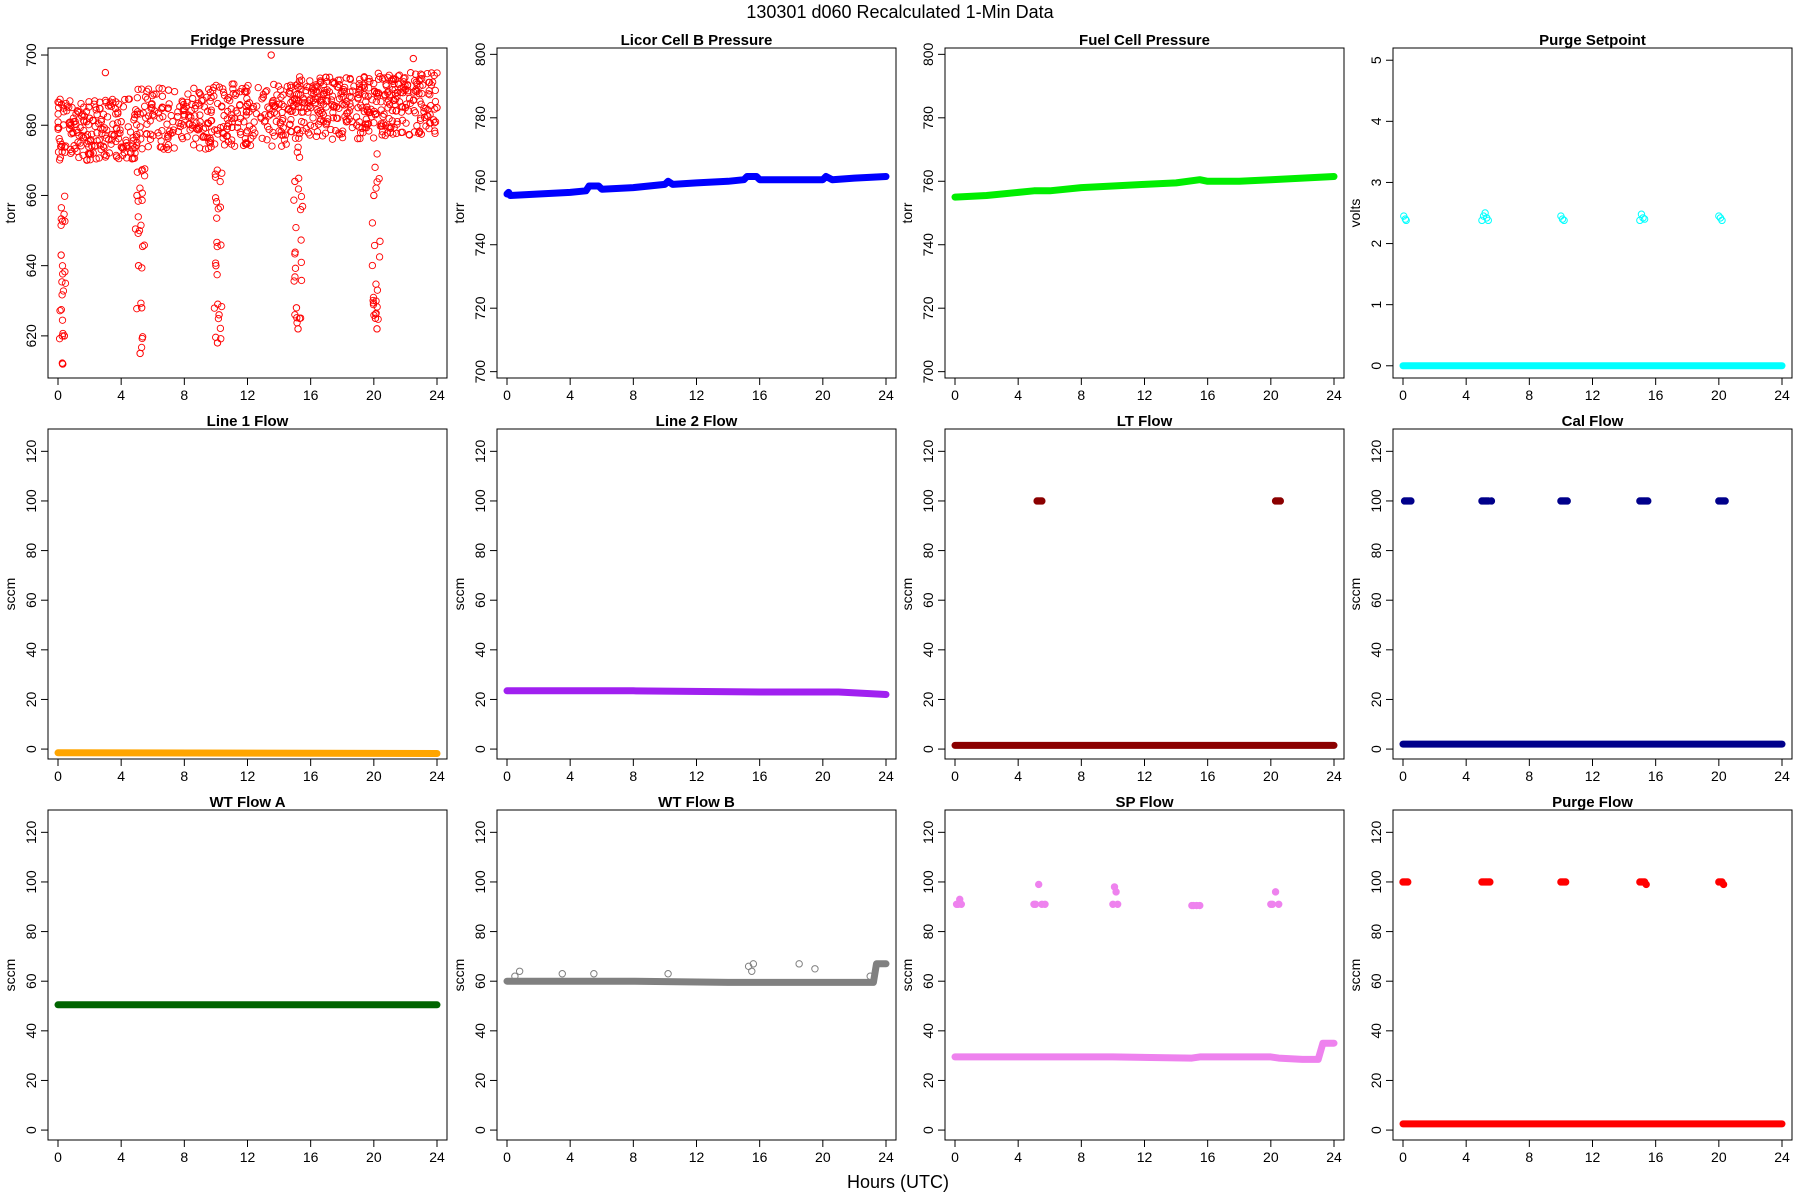 The height and width of the screenshot is (1200, 1800). I want to click on panel-title: Line 2 Flow, so click(697, 421).